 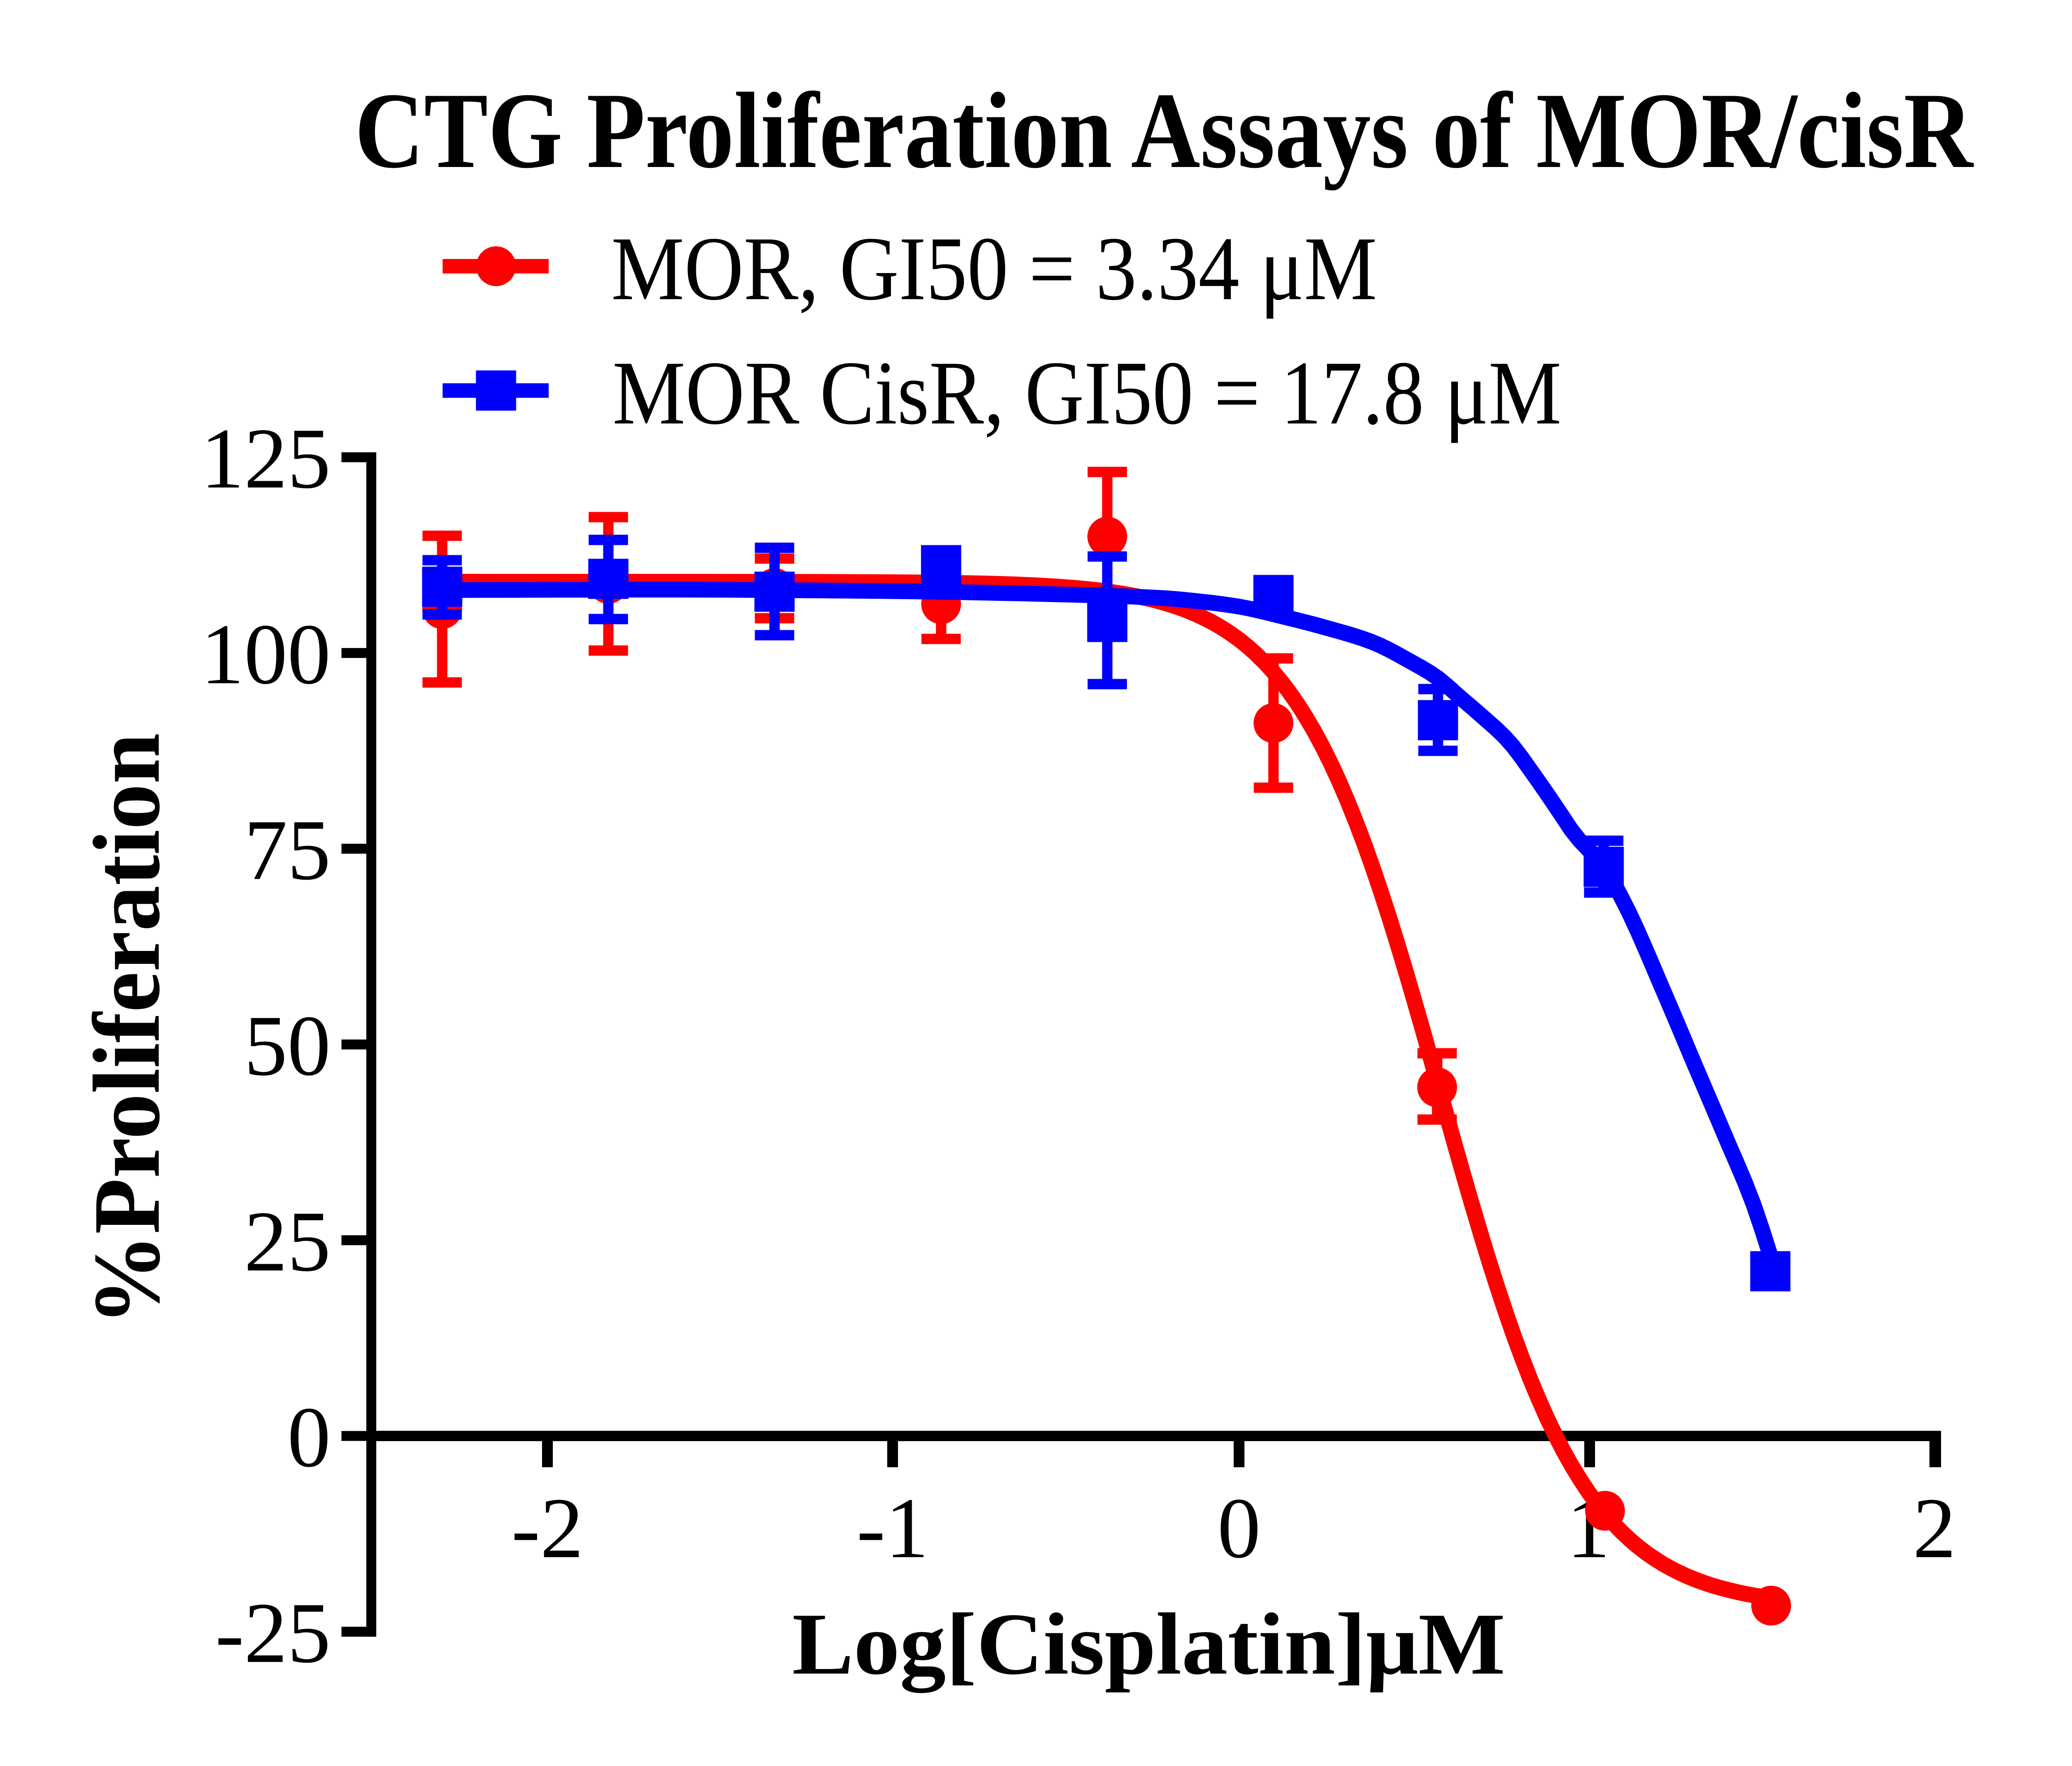 What do you see at coordinates (287, 1046) in the screenshot?
I see `svg-text: 50` at bounding box center [287, 1046].